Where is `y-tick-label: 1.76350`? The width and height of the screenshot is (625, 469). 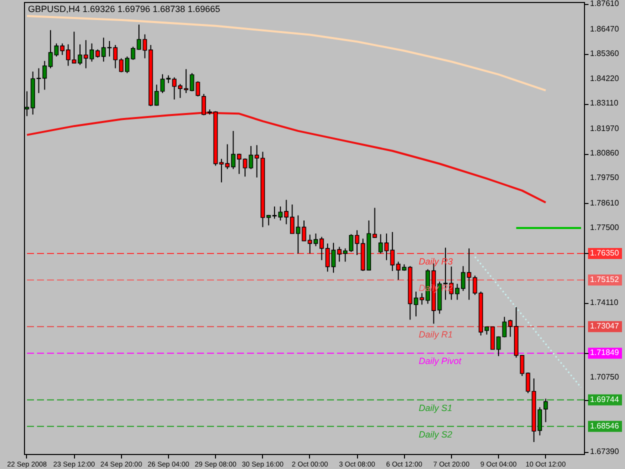 y-tick-label: 1.76350 is located at coordinates (605, 253).